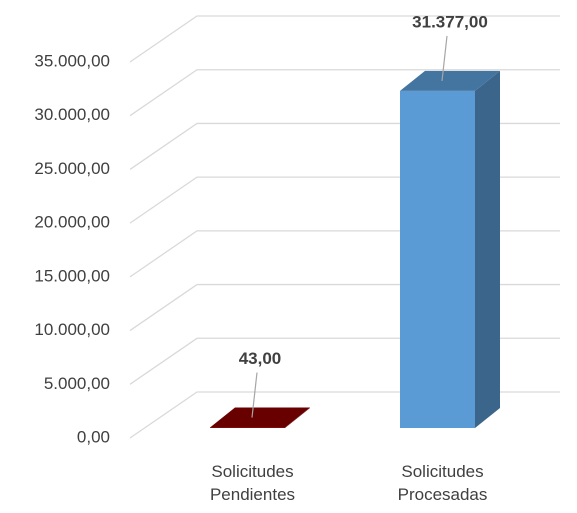  Describe the element at coordinates (72, 222) in the screenshot. I see `y-tick-label: 20.000,00` at that location.